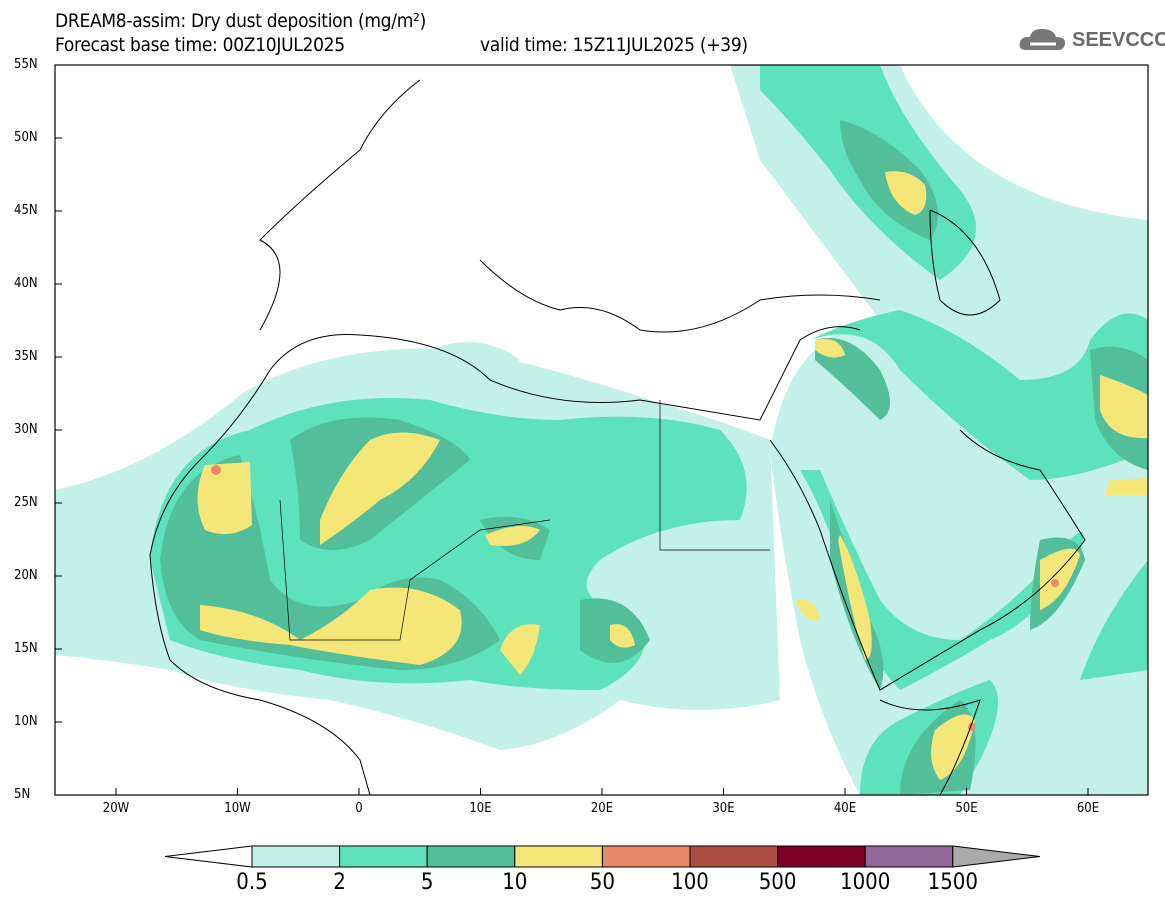  Describe the element at coordinates (26, 64) in the screenshot. I see `lat-label: 55N` at that location.